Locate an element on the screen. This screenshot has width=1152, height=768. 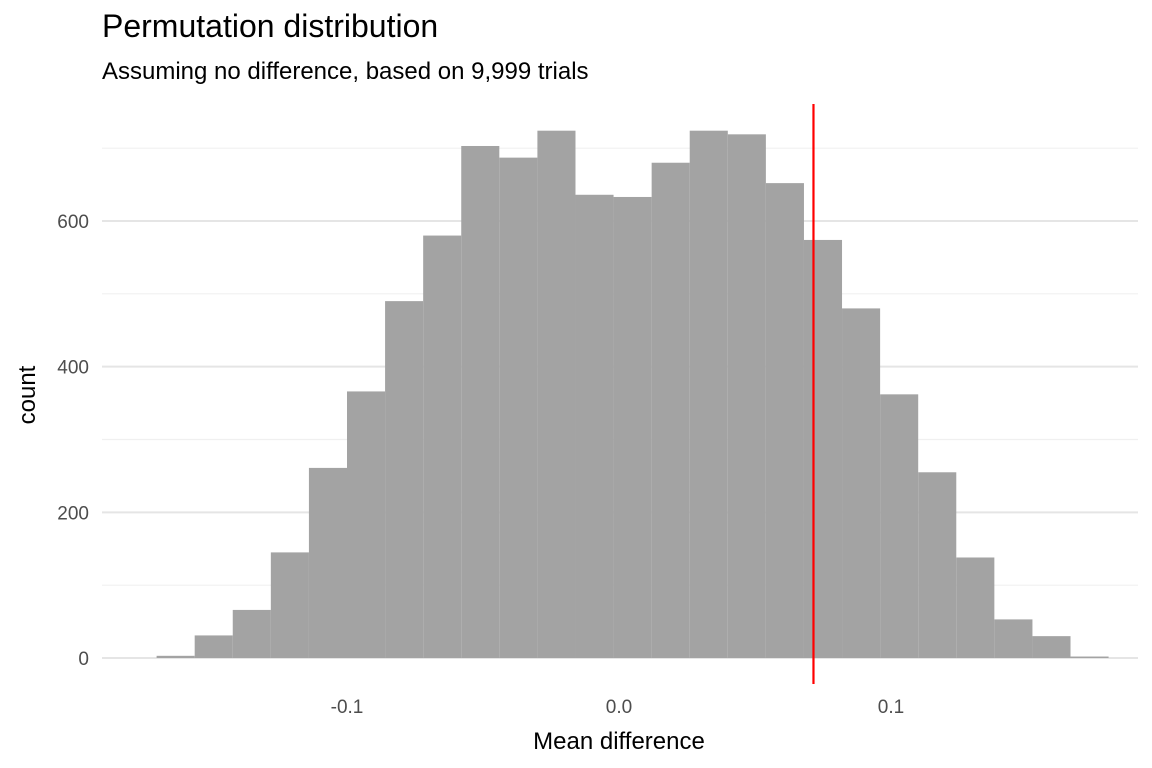
x-tick-label: -0.1 is located at coordinates (347, 707).